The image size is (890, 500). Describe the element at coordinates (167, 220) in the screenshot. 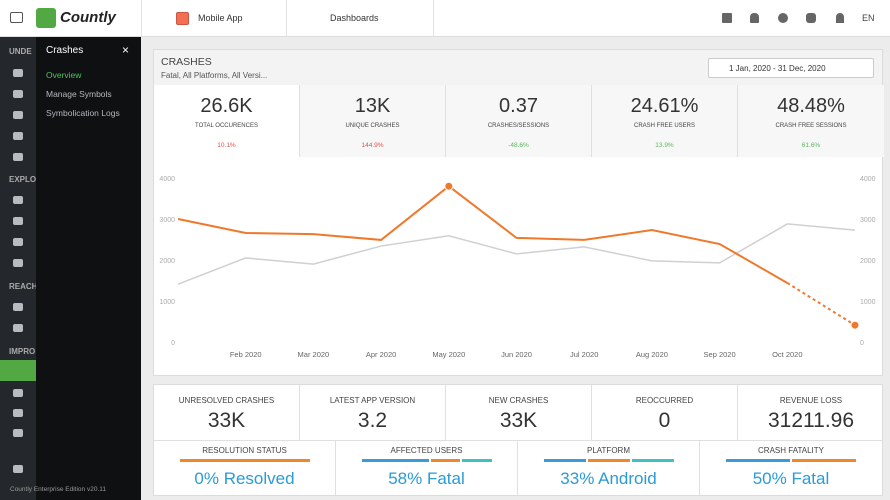

I see `y-tick-label: 3000` at that location.